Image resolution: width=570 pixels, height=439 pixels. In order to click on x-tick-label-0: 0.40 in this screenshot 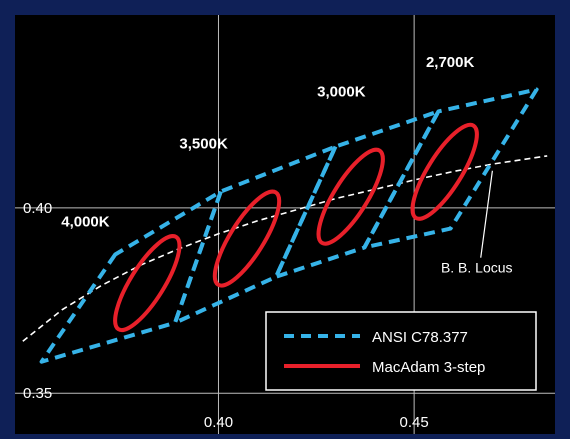, I will do `click(218, 422)`.